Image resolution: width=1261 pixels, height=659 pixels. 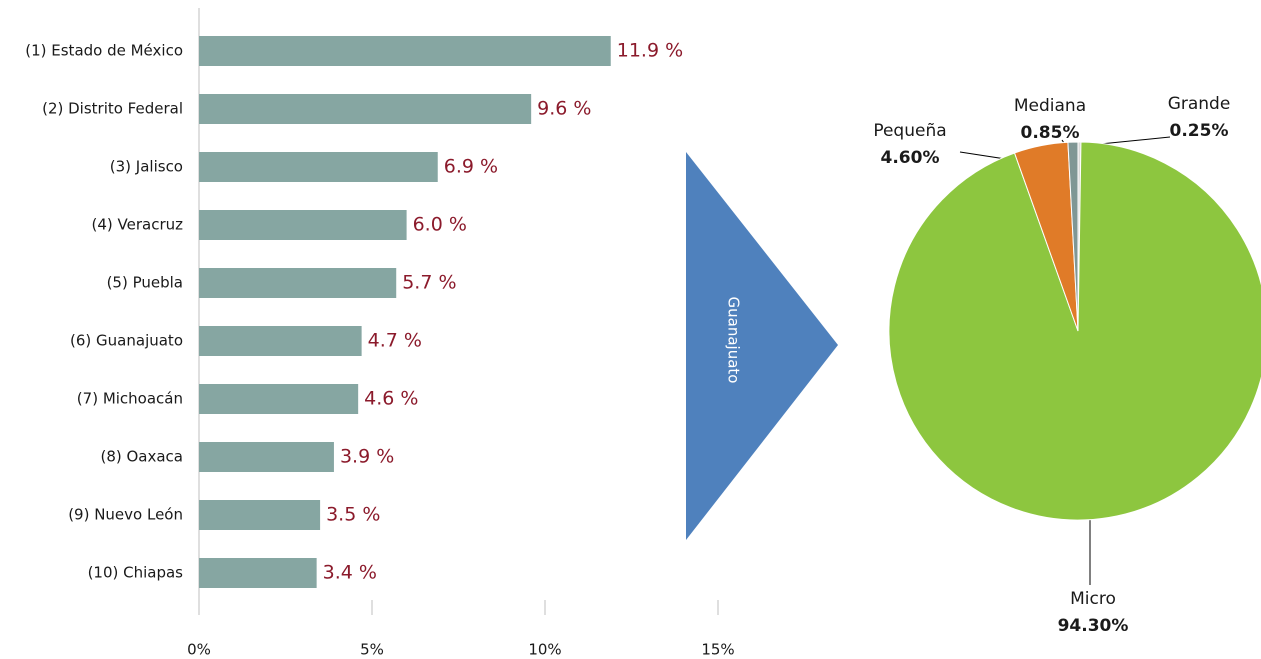 I want to click on value-label: 3.4 %, so click(x=350, y=573).